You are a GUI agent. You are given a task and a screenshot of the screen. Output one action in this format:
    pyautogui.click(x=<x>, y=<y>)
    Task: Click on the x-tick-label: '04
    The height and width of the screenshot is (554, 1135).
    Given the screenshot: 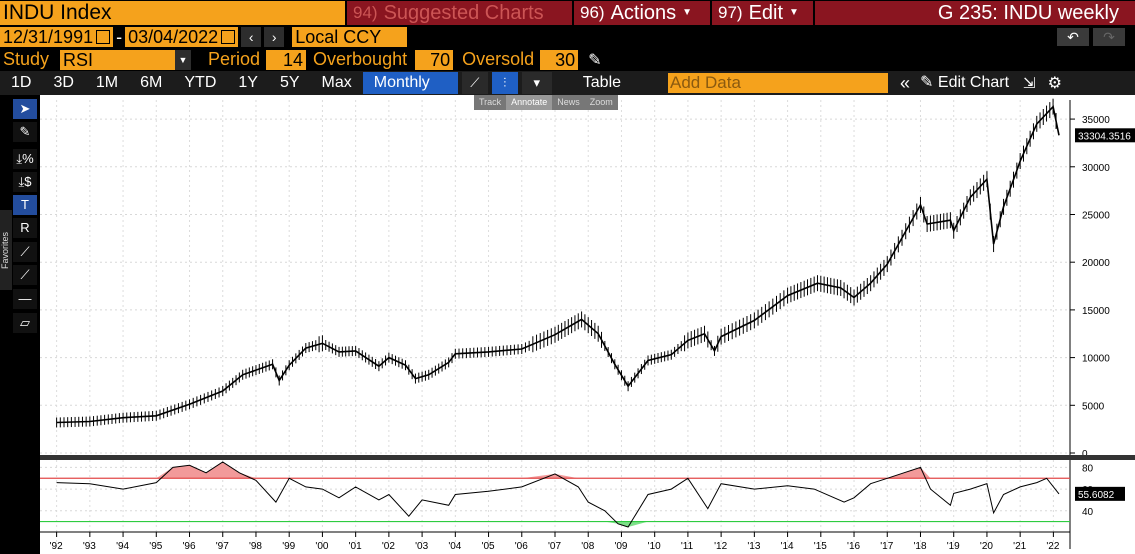 What is the action you would take?
    pyautogui.click(x=454, y=546)
    